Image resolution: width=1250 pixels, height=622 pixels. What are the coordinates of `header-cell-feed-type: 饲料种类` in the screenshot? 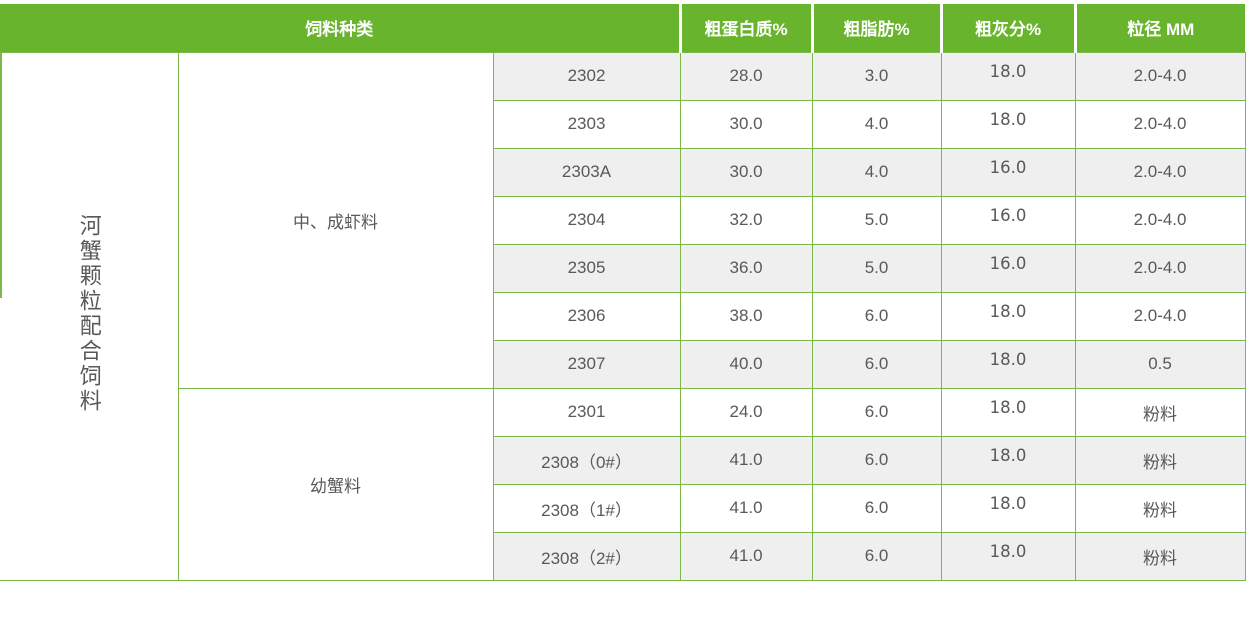 It's located at (340, 28).